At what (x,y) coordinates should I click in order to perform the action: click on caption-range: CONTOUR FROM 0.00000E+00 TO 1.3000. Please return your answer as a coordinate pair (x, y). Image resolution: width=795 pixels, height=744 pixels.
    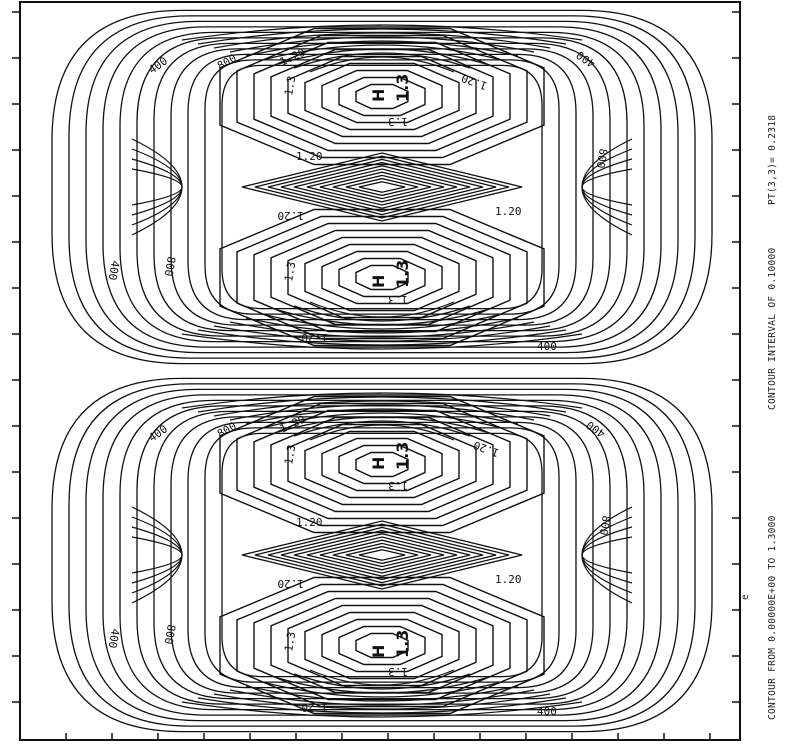
    Looking at the image, I should click on (772, 617).